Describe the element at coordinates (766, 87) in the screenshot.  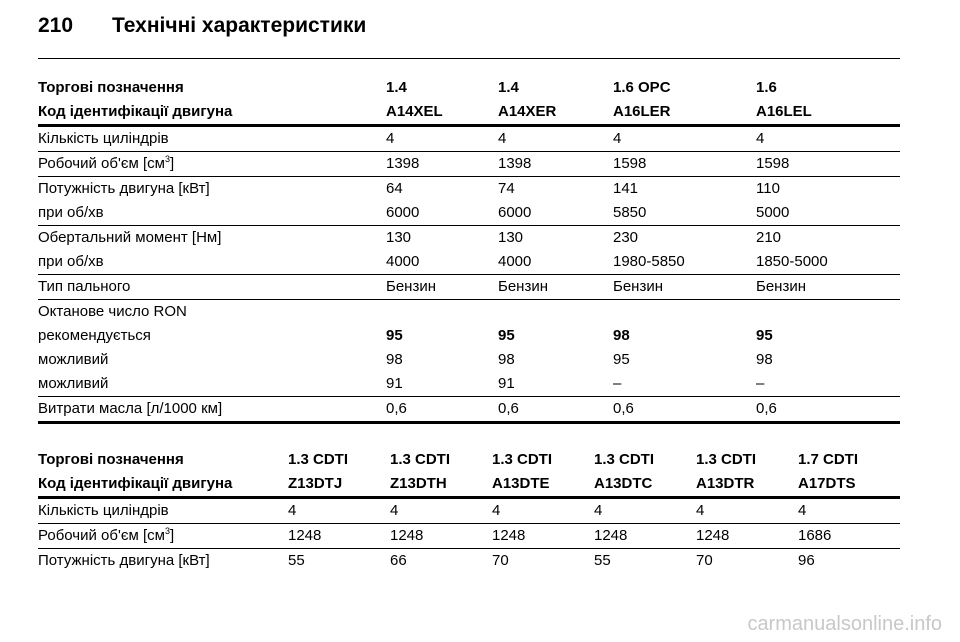
I see `model-cell: 1.6` at that location.